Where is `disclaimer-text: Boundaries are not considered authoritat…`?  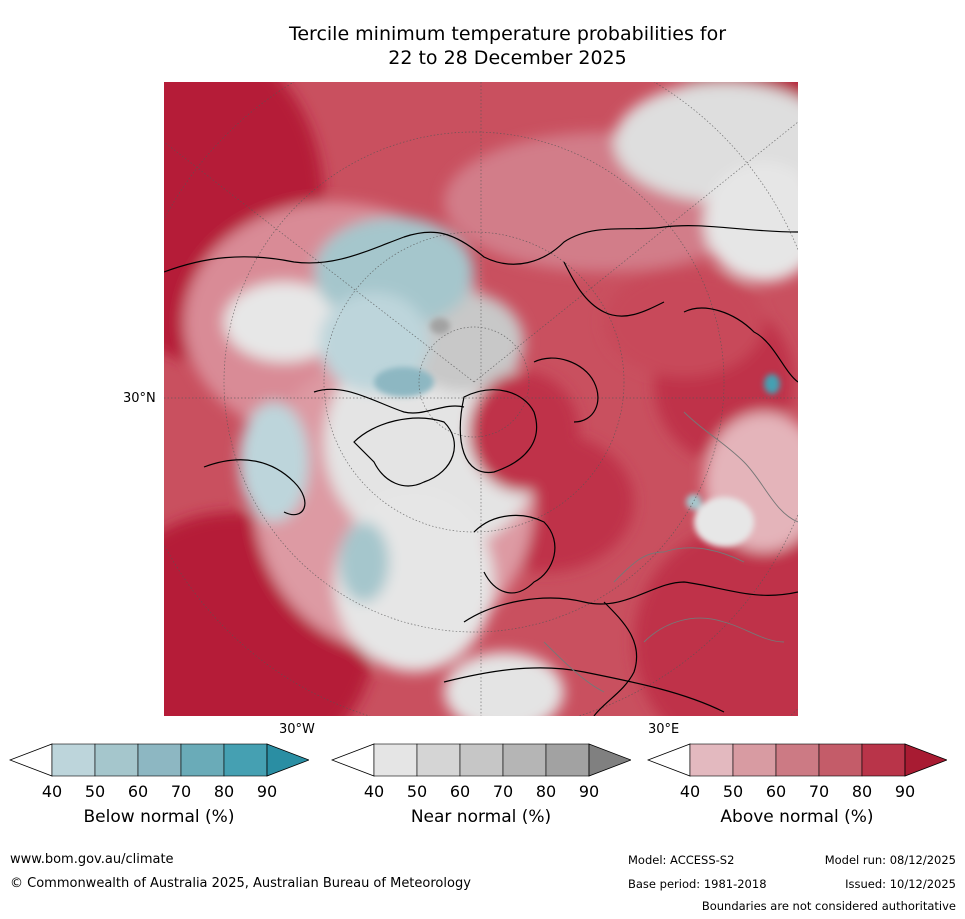 disclaimer-text: Boundaries are not considered authoritat… is located at coordinates (828, 906).